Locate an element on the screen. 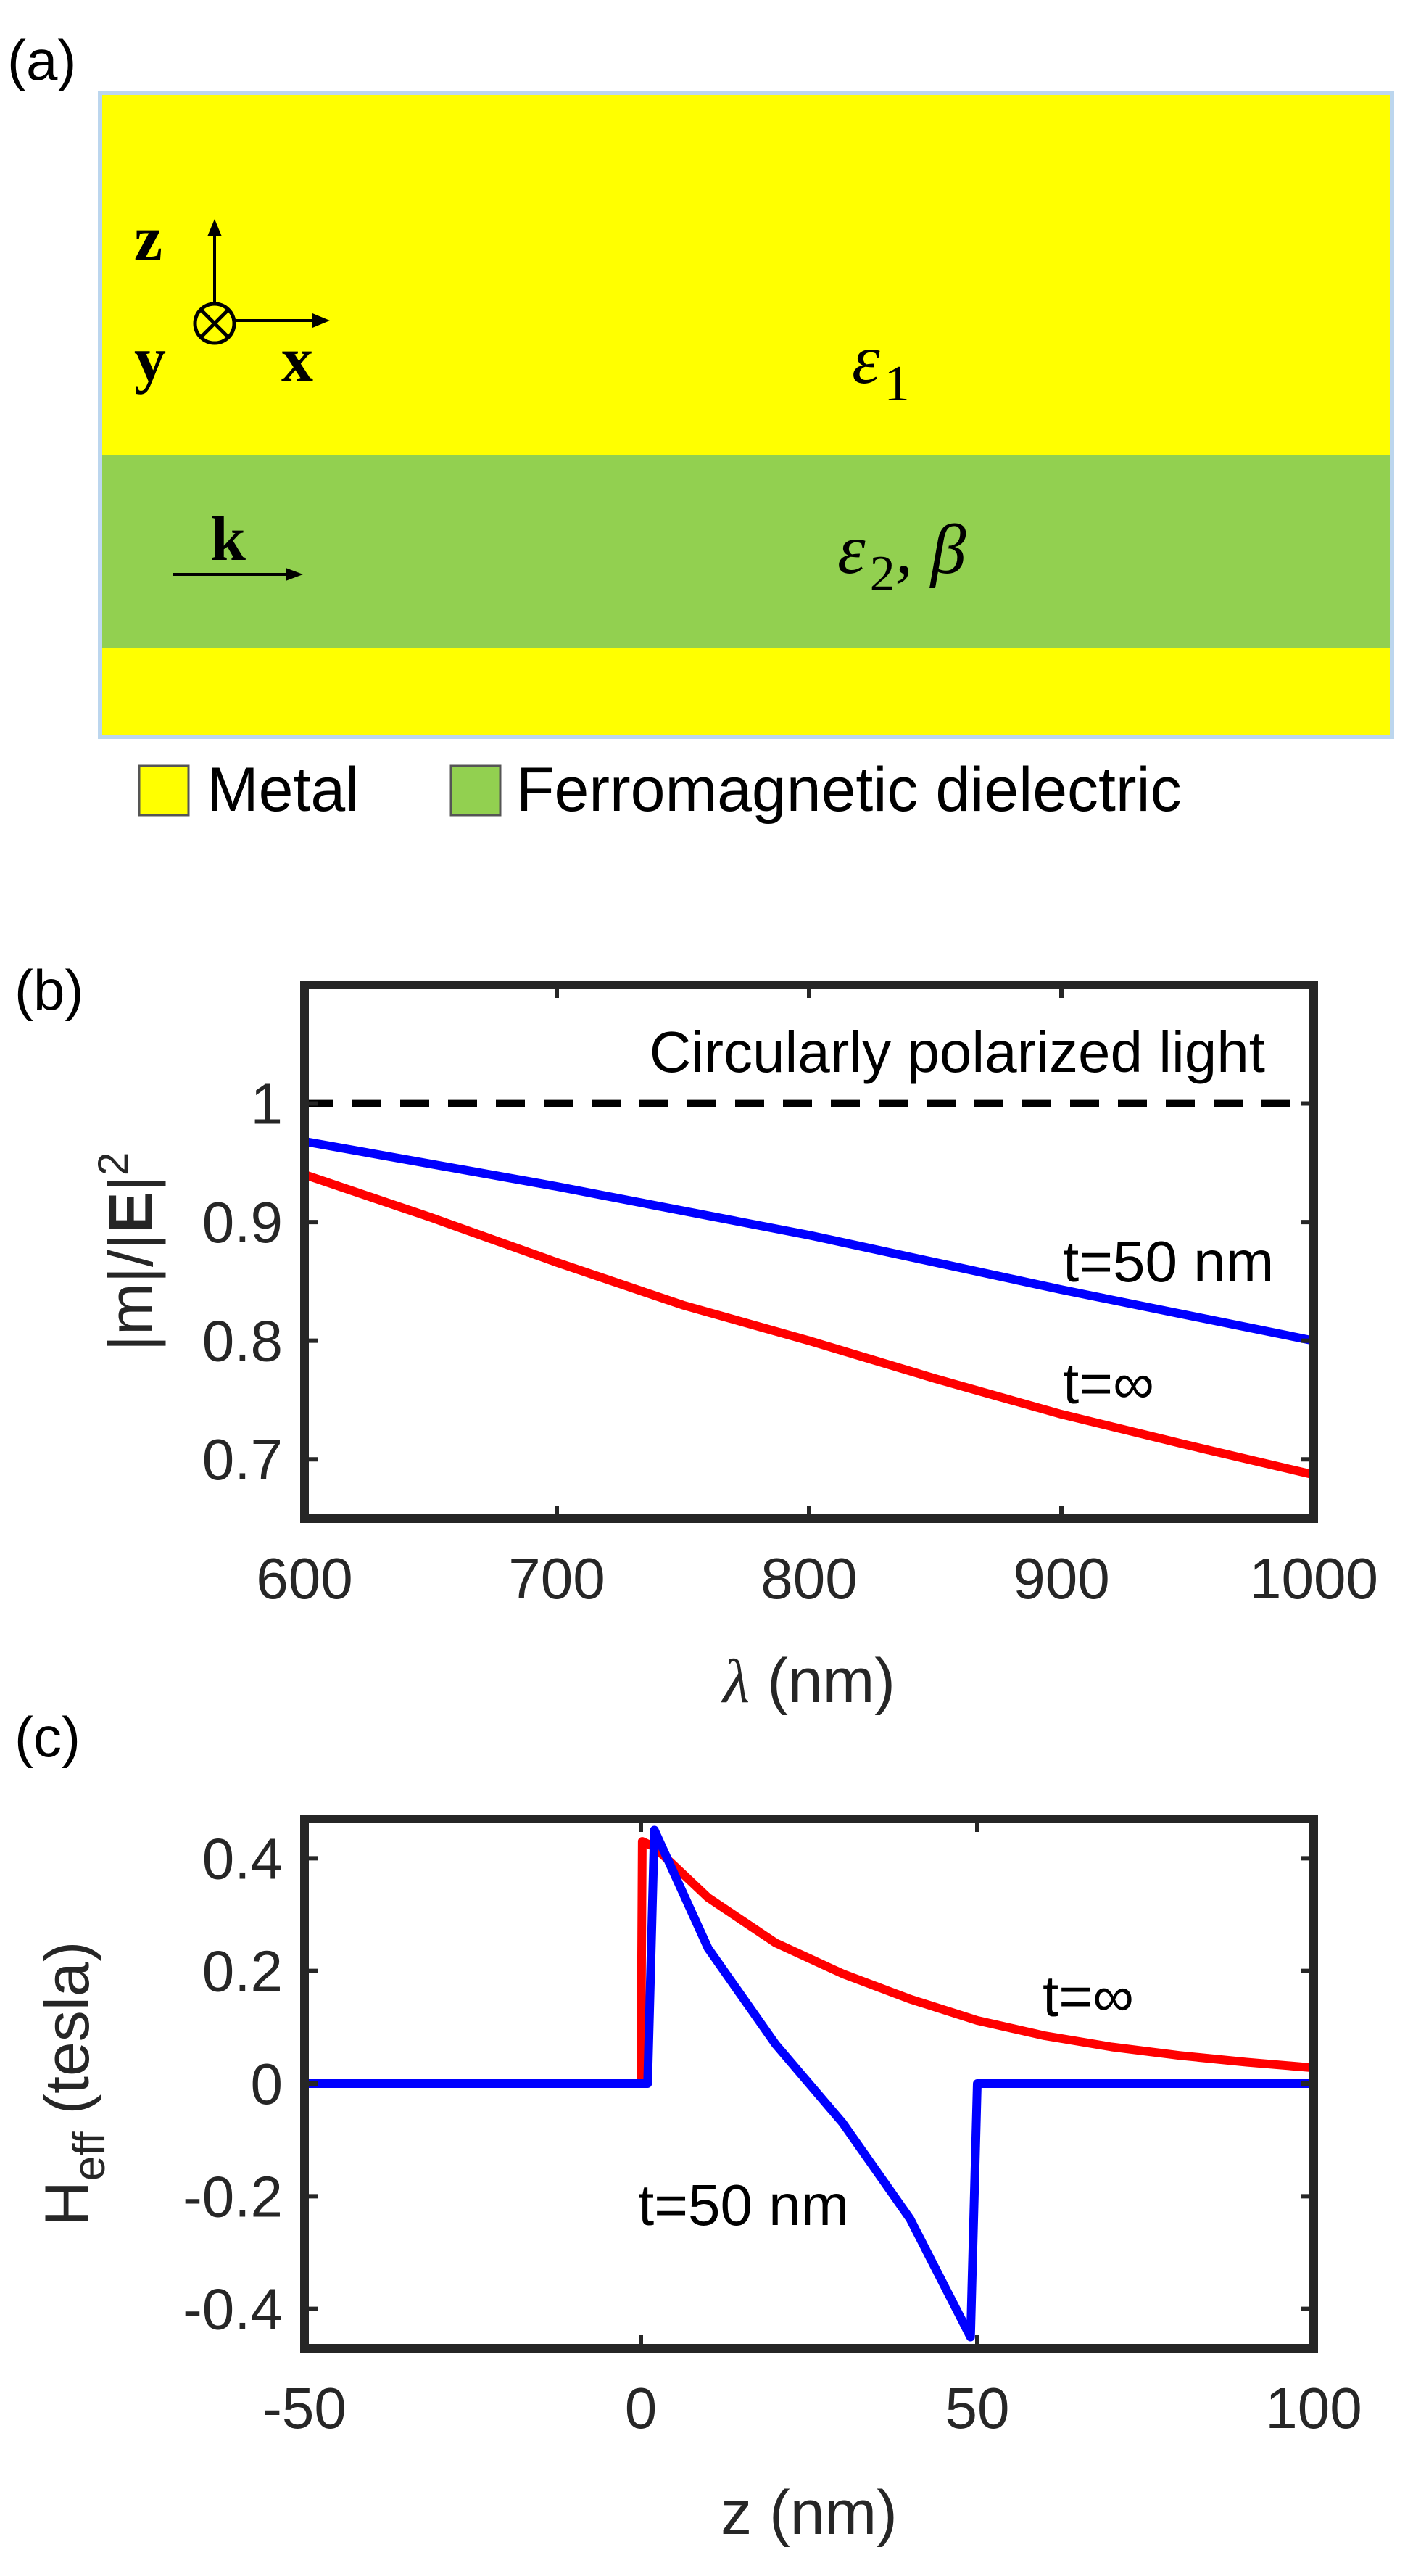 This screenshot has height=2576, width=1421. wave-vector: k is located at coordinates (238, 542).